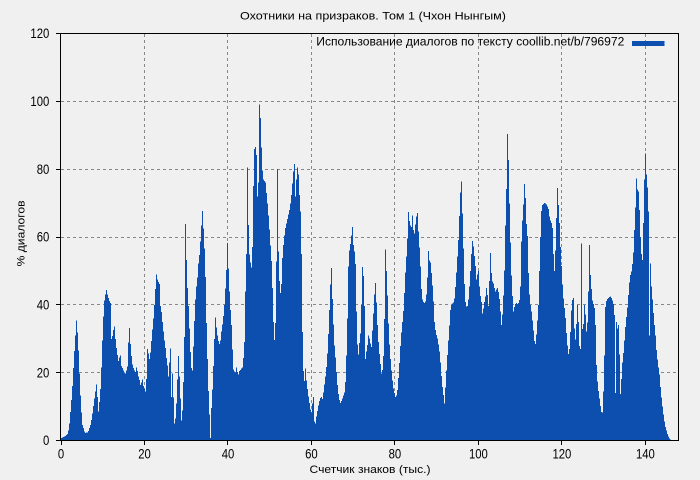  I want to click on svg-text: 140, so click(645, 454).